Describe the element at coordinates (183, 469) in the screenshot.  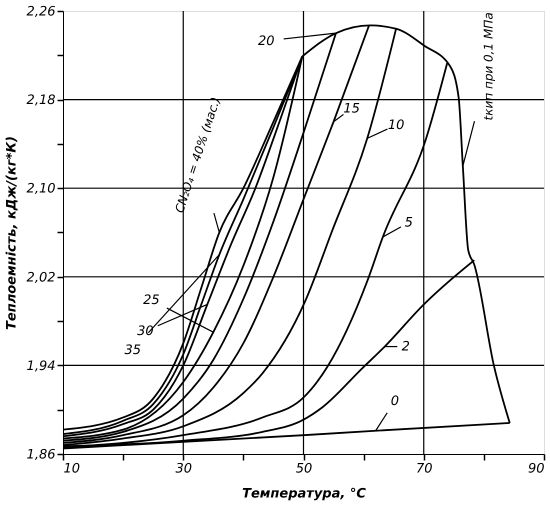
I see `x-tick-label: 30` at that location.